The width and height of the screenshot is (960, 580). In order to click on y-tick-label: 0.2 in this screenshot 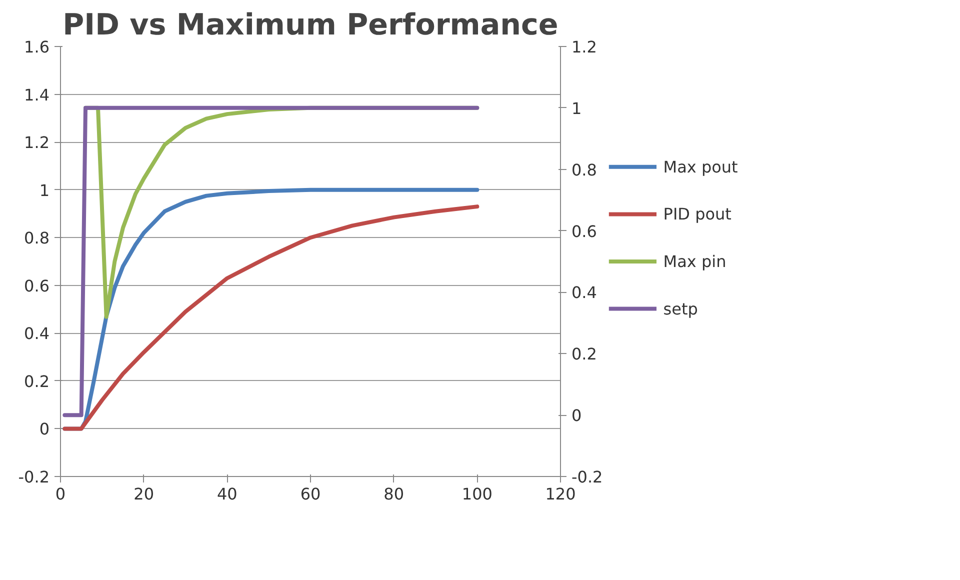, I will do `click(37, 381)`.